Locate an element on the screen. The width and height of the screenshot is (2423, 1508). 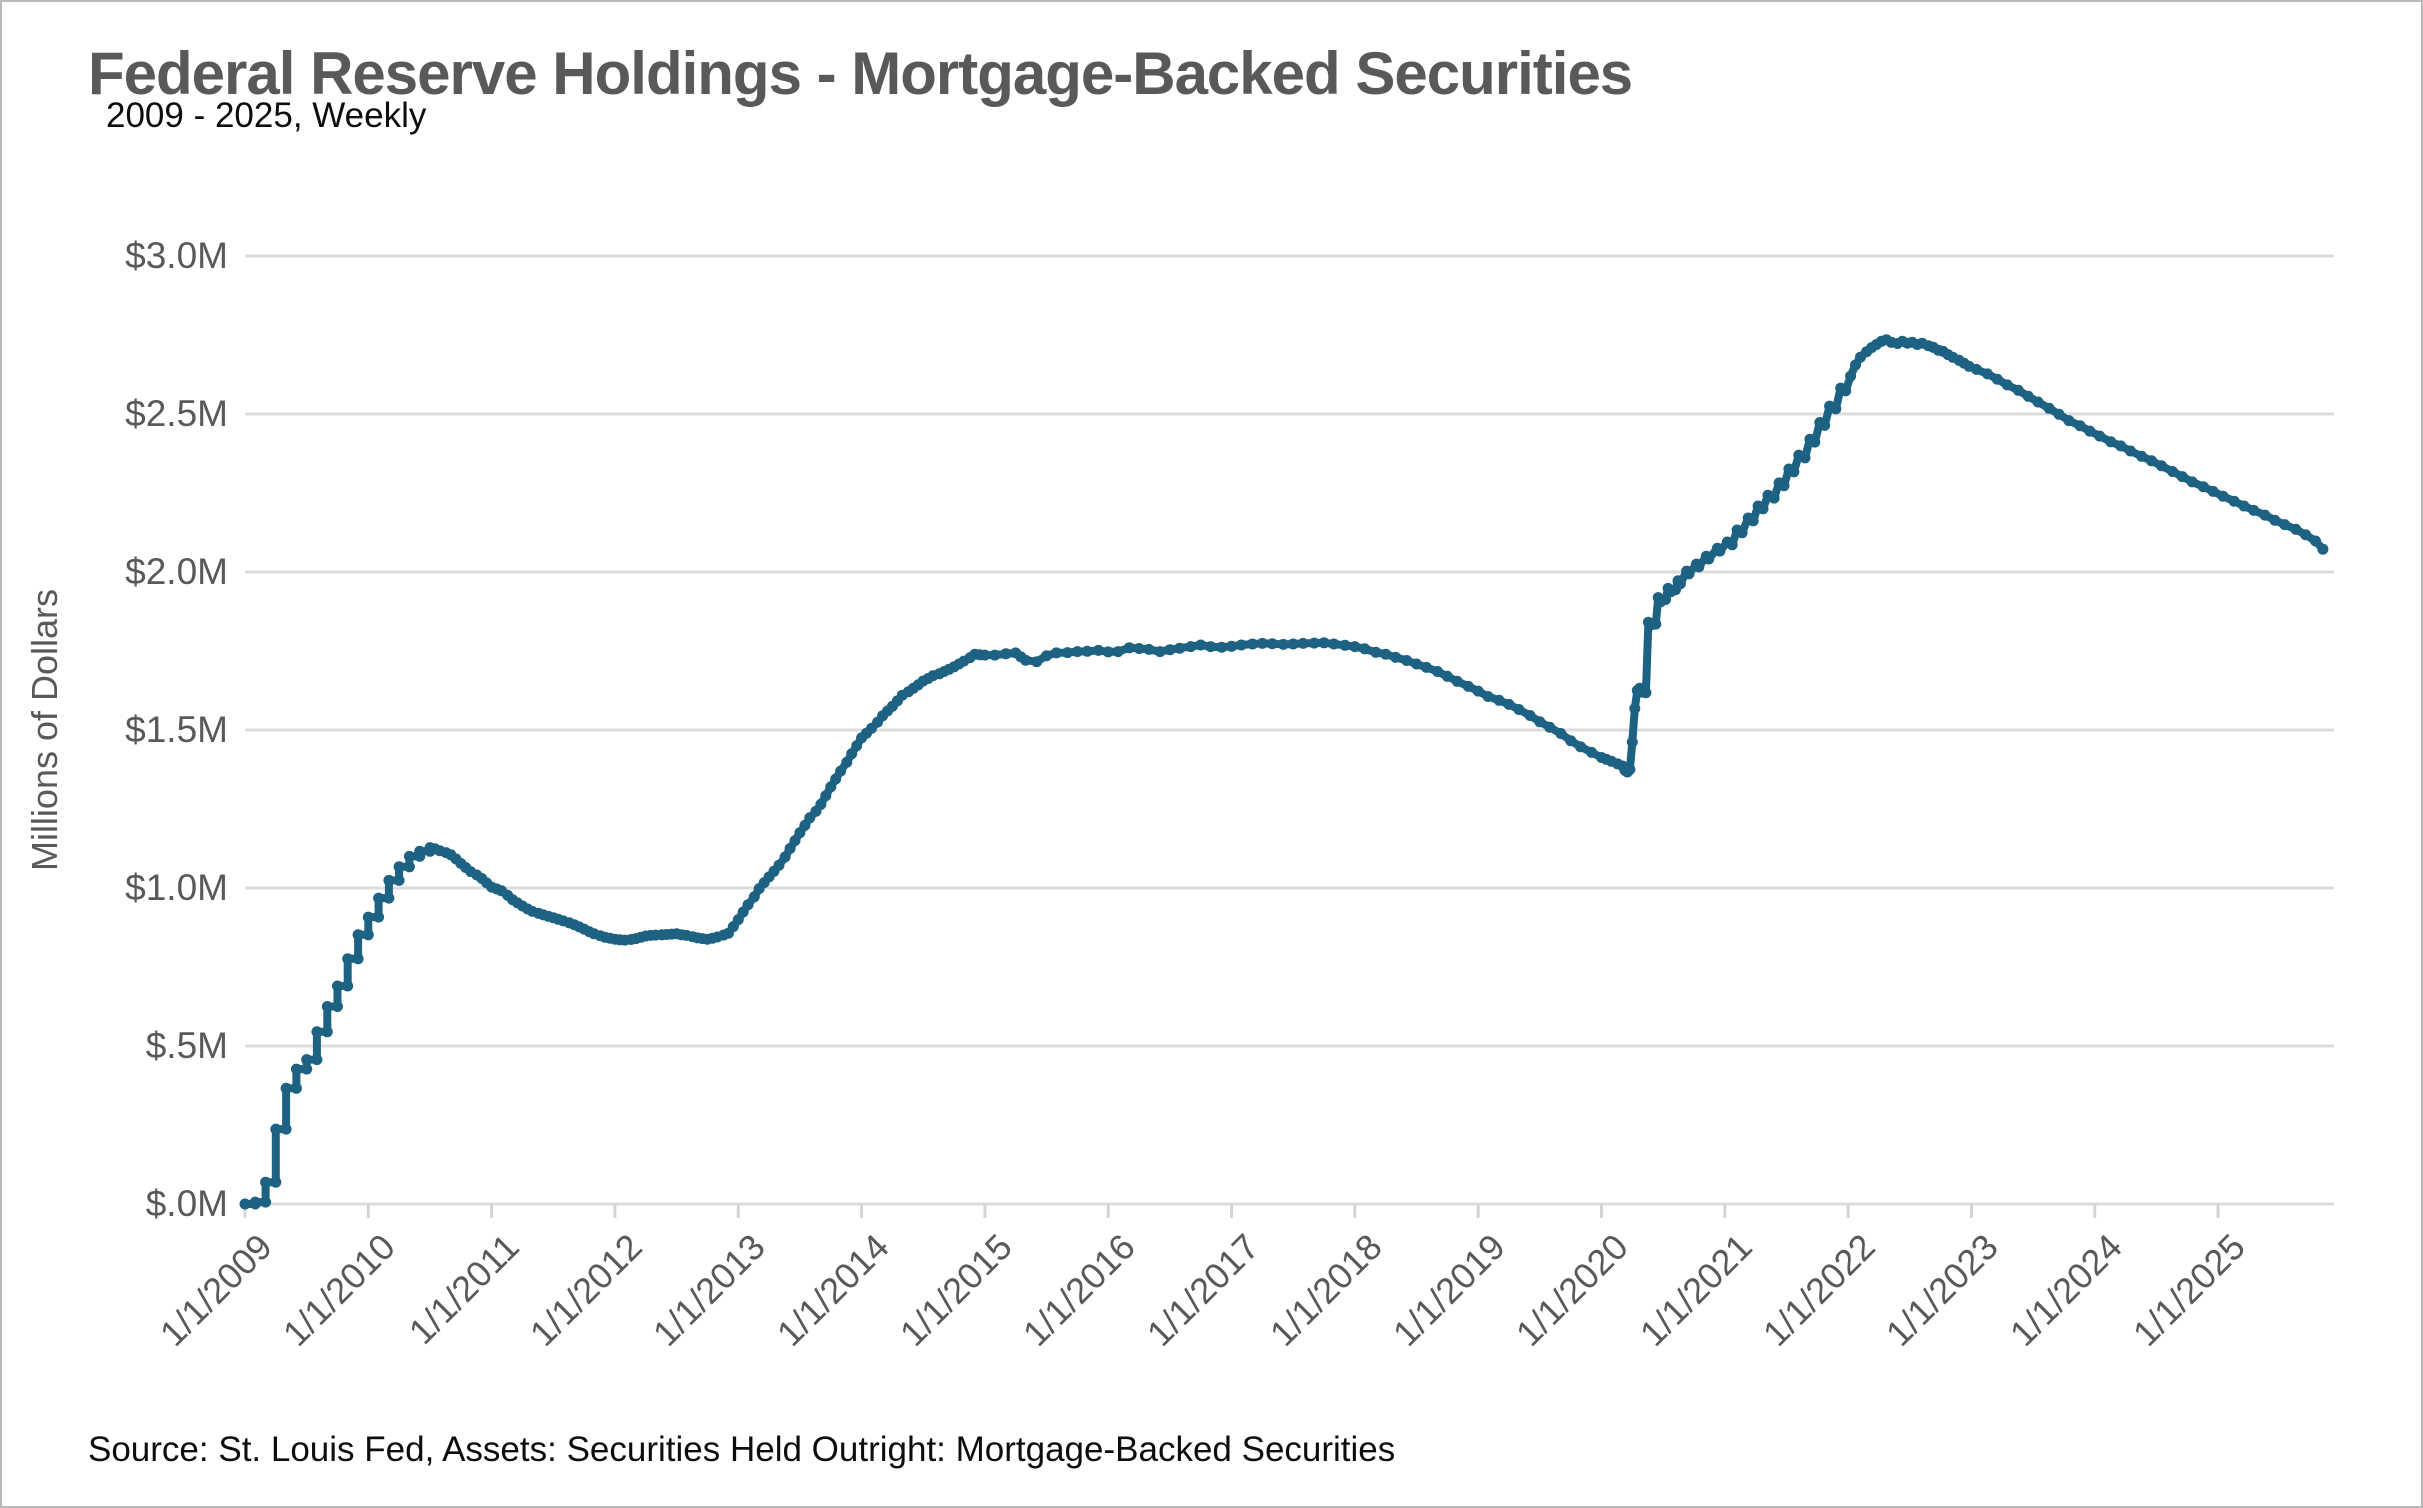
y-tick-label: $3.0M is located at coordinates (176, 255).